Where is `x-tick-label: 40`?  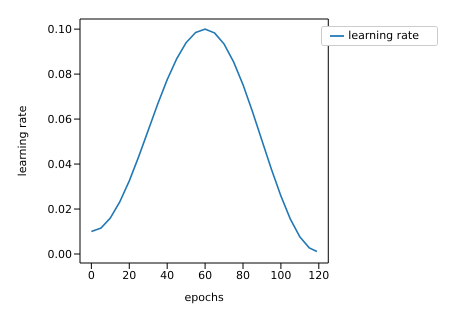 x-tick-label: 40 is located at coordinates (167, 275).